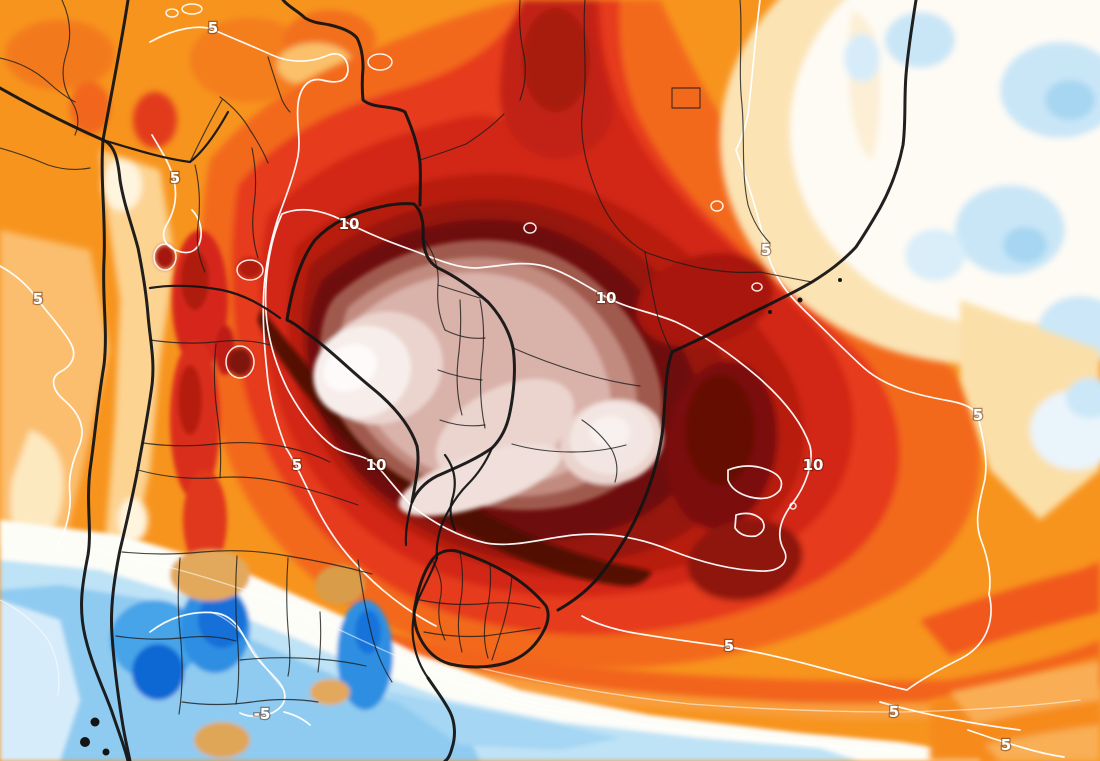 Image resolution: width=1100 pixels, height=761 pixels. I want to click on peru-bolivia-border, so click(165, 137).